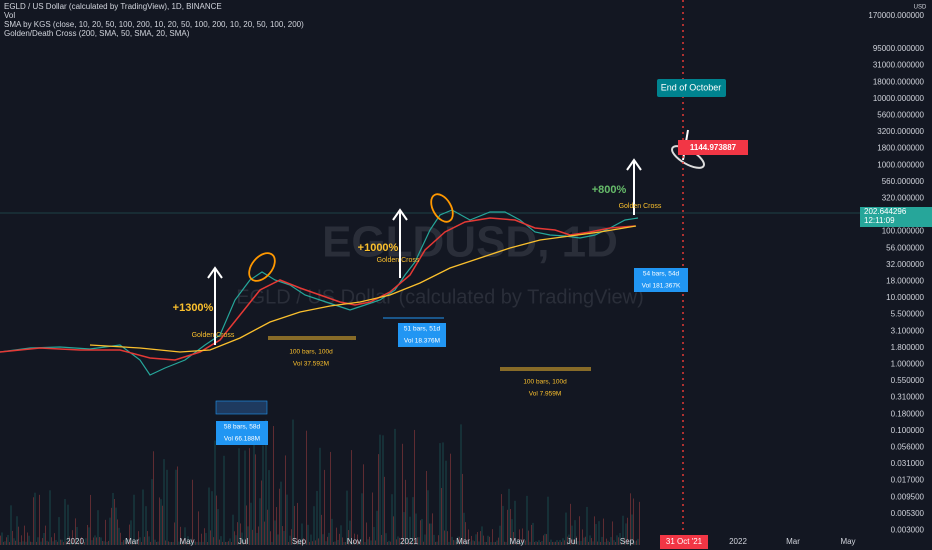 The width and height of the screenshot is (932, 550). I want to click on price-label: 10000.000000, so click(899, 98).